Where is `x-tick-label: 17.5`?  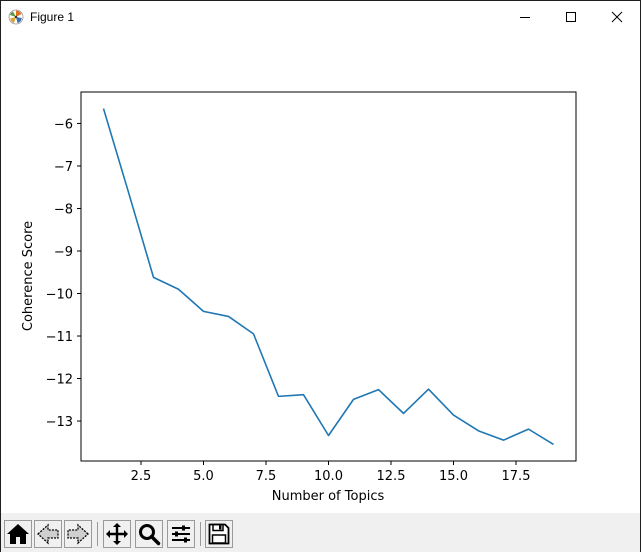
x-tick-label: 17.5 is located at coordinates (516, 476).